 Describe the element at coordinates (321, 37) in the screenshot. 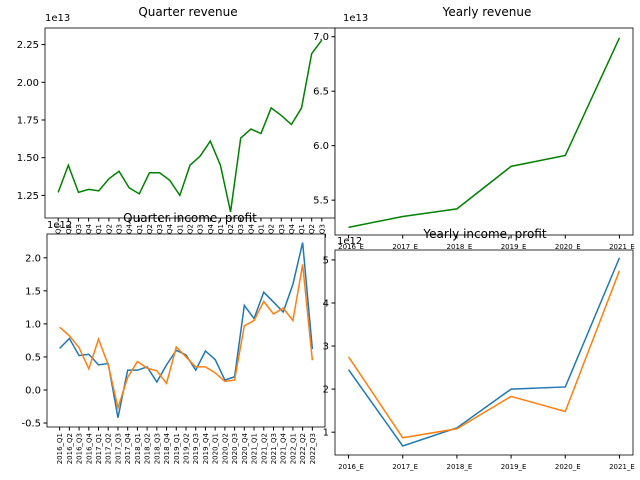

I see `y-tick-label: 7.0` at that location.